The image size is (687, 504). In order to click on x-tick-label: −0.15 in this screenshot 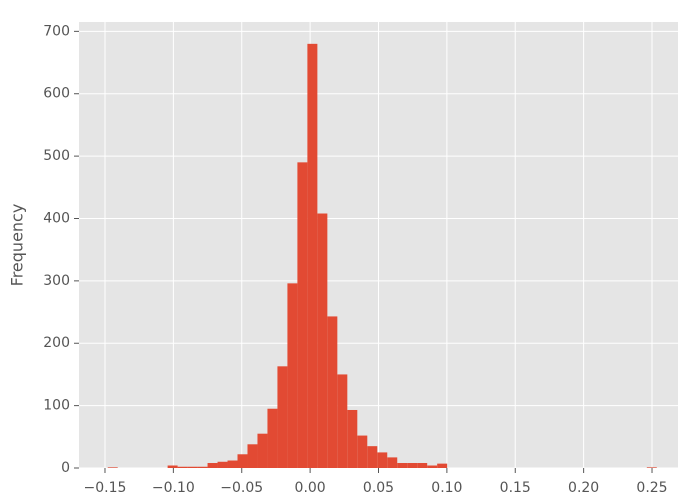, I will do `click(105, 488)`.